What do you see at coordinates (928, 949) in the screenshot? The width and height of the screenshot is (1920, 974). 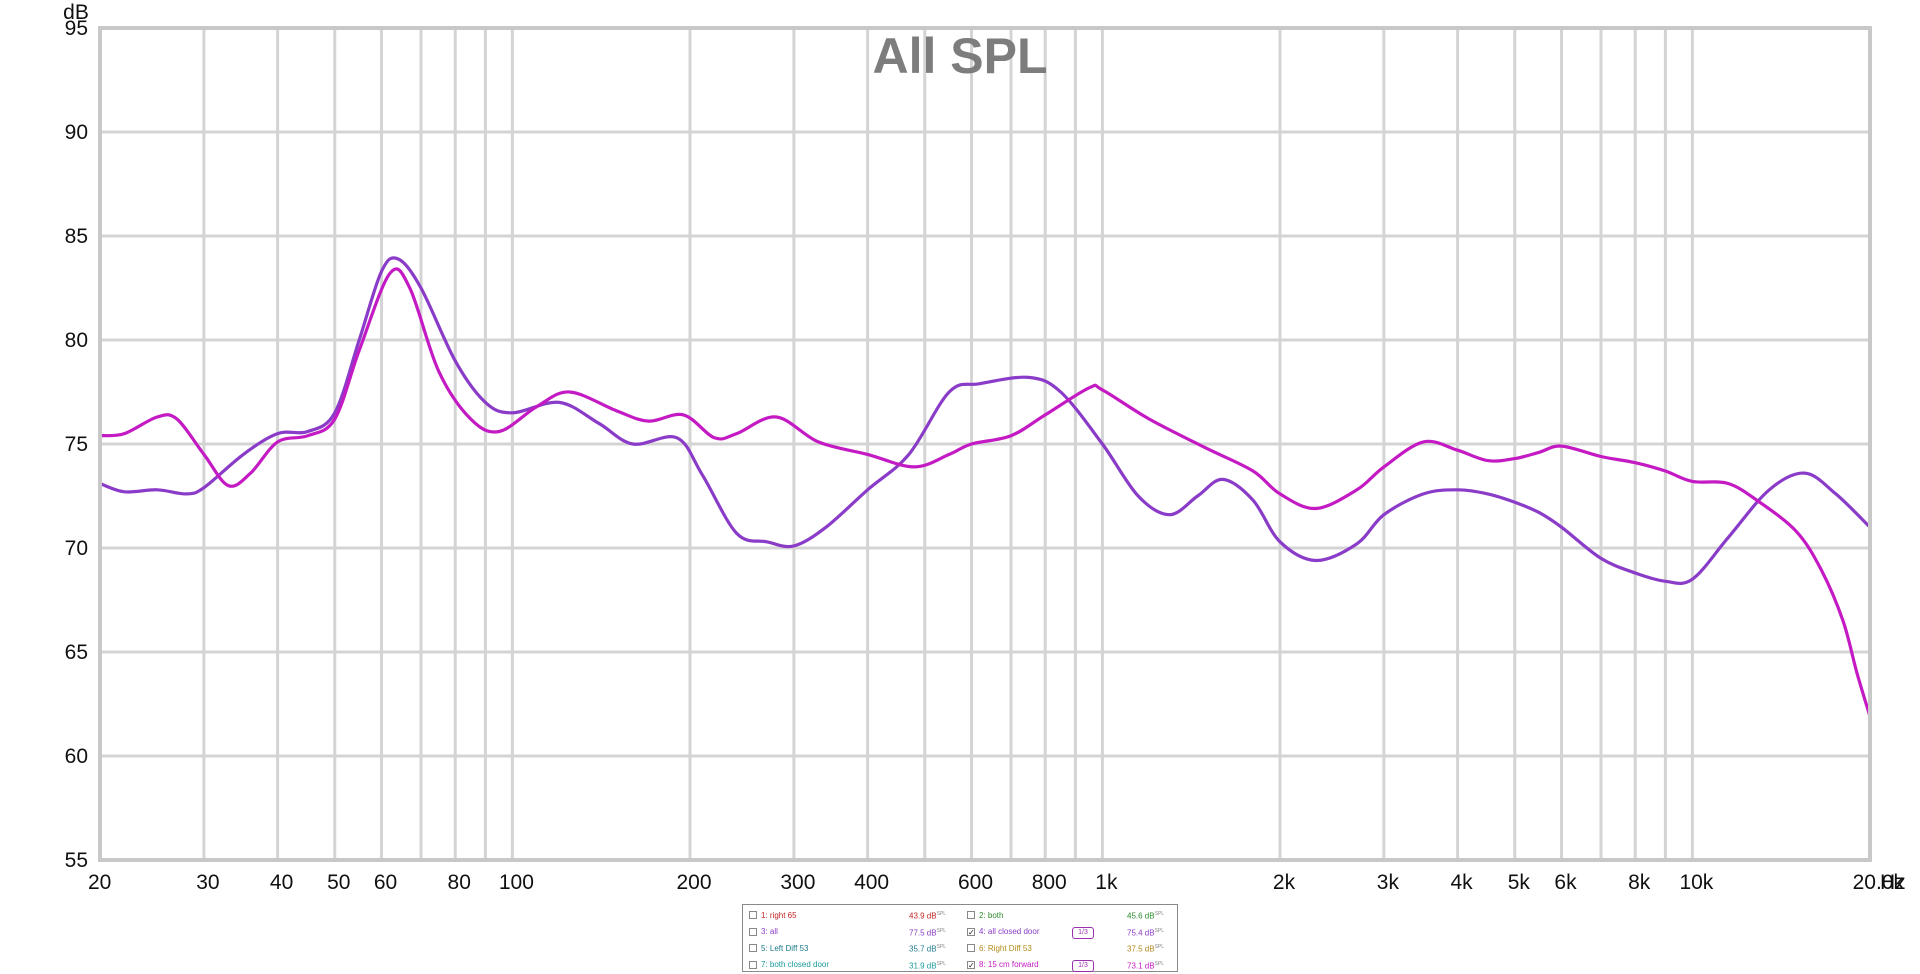 I see `legend-value: 35.7 dBSPL` at bounding box center [928, 949].